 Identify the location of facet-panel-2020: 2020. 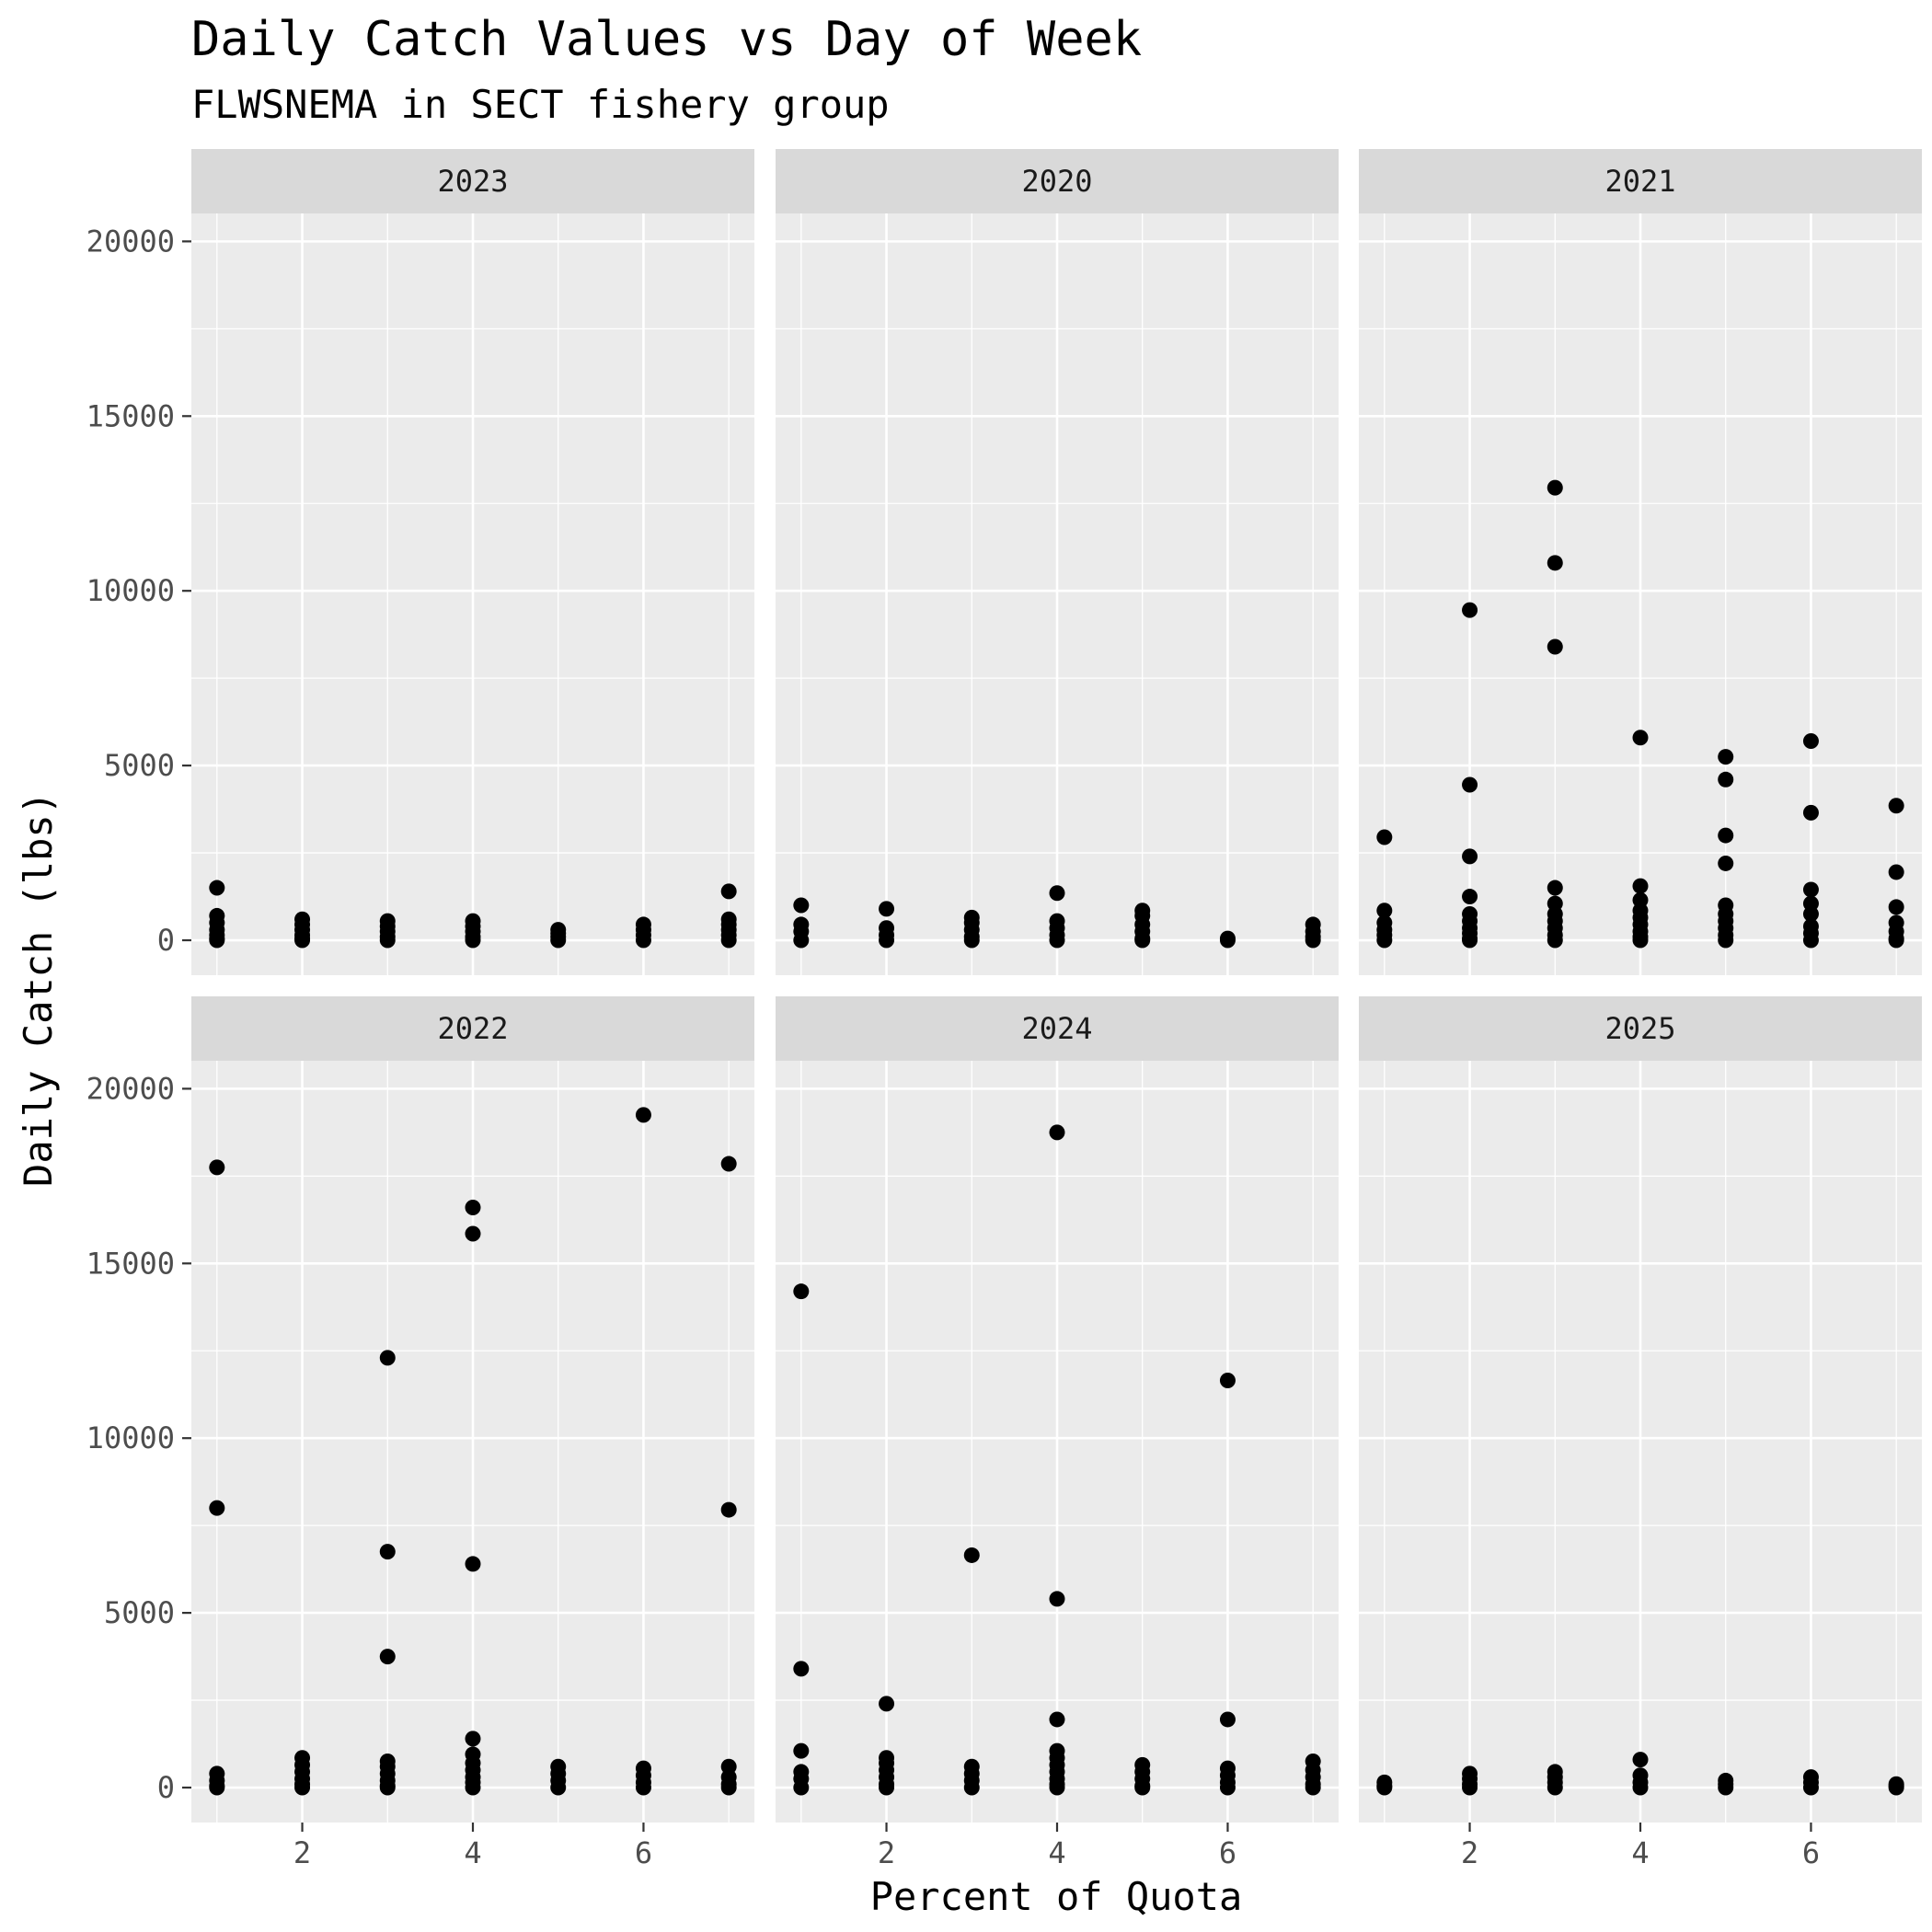
(1057, 562).